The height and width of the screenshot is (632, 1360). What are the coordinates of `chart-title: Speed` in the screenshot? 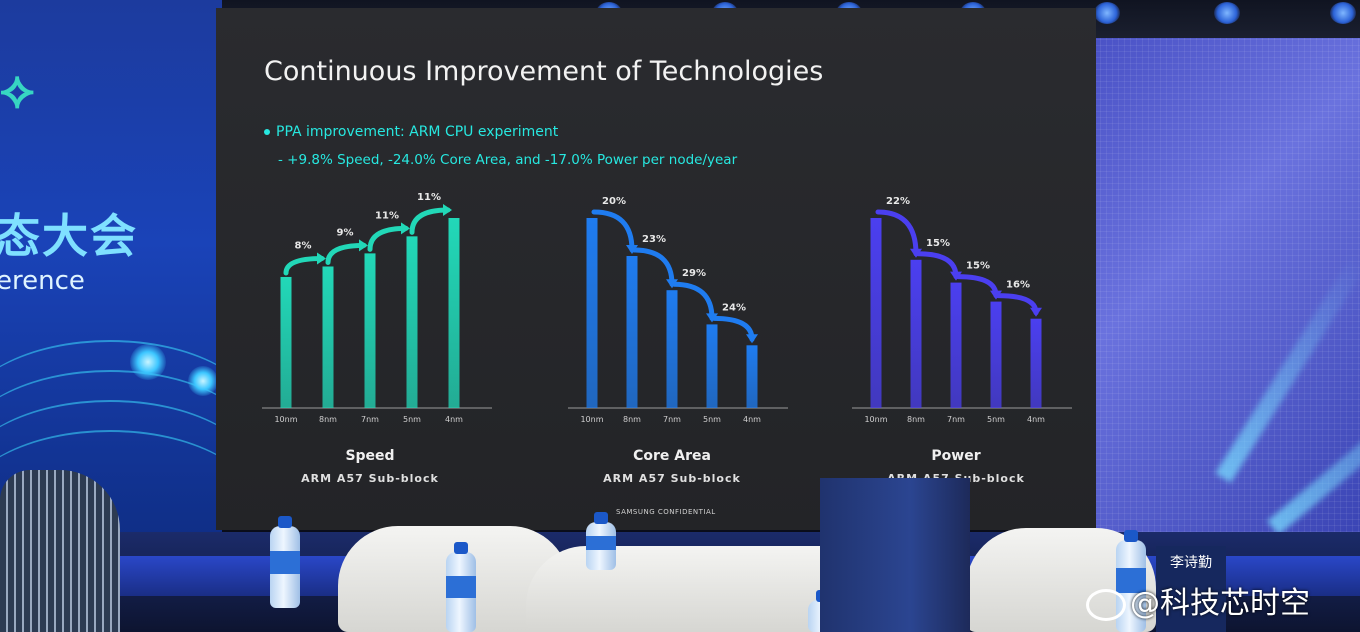 It's located at (369, 456).